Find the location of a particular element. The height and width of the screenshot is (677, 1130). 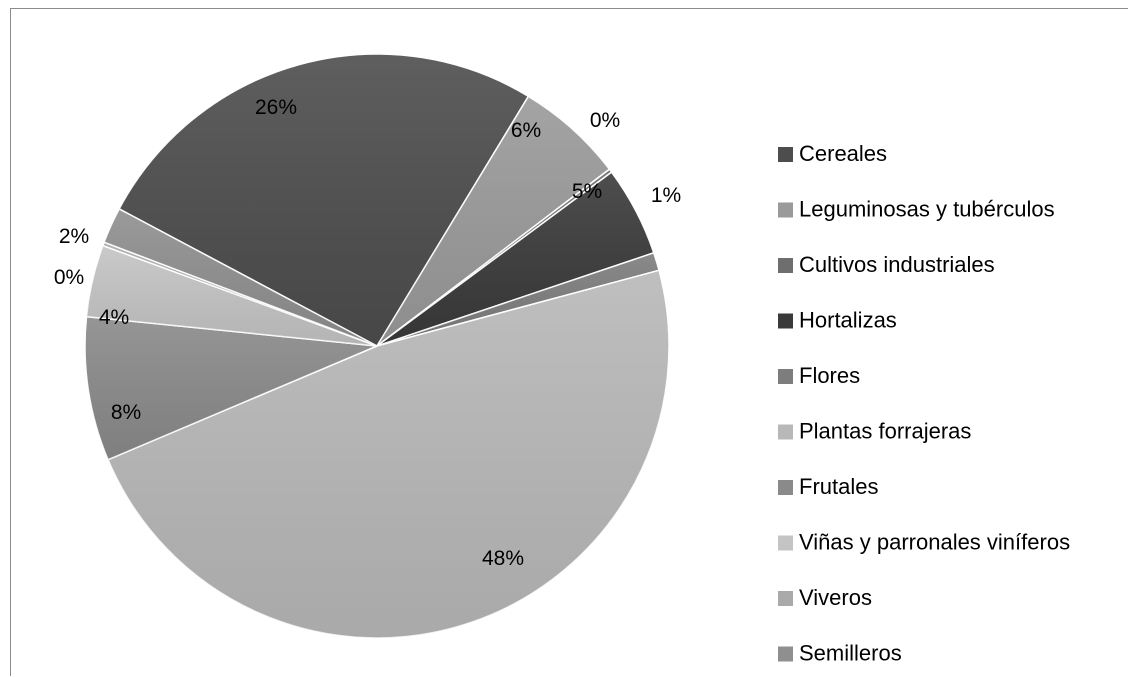

legend-label: Viveros is located at coordinates (835, 597).